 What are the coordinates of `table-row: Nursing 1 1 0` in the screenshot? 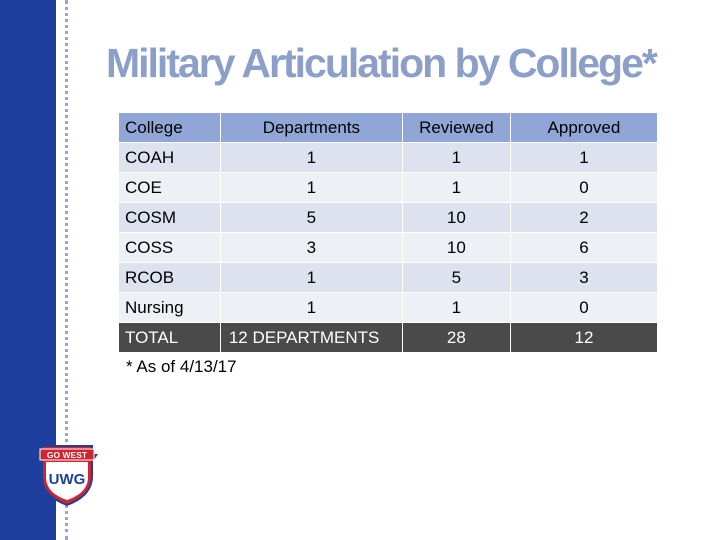 It's located at (388, 307).